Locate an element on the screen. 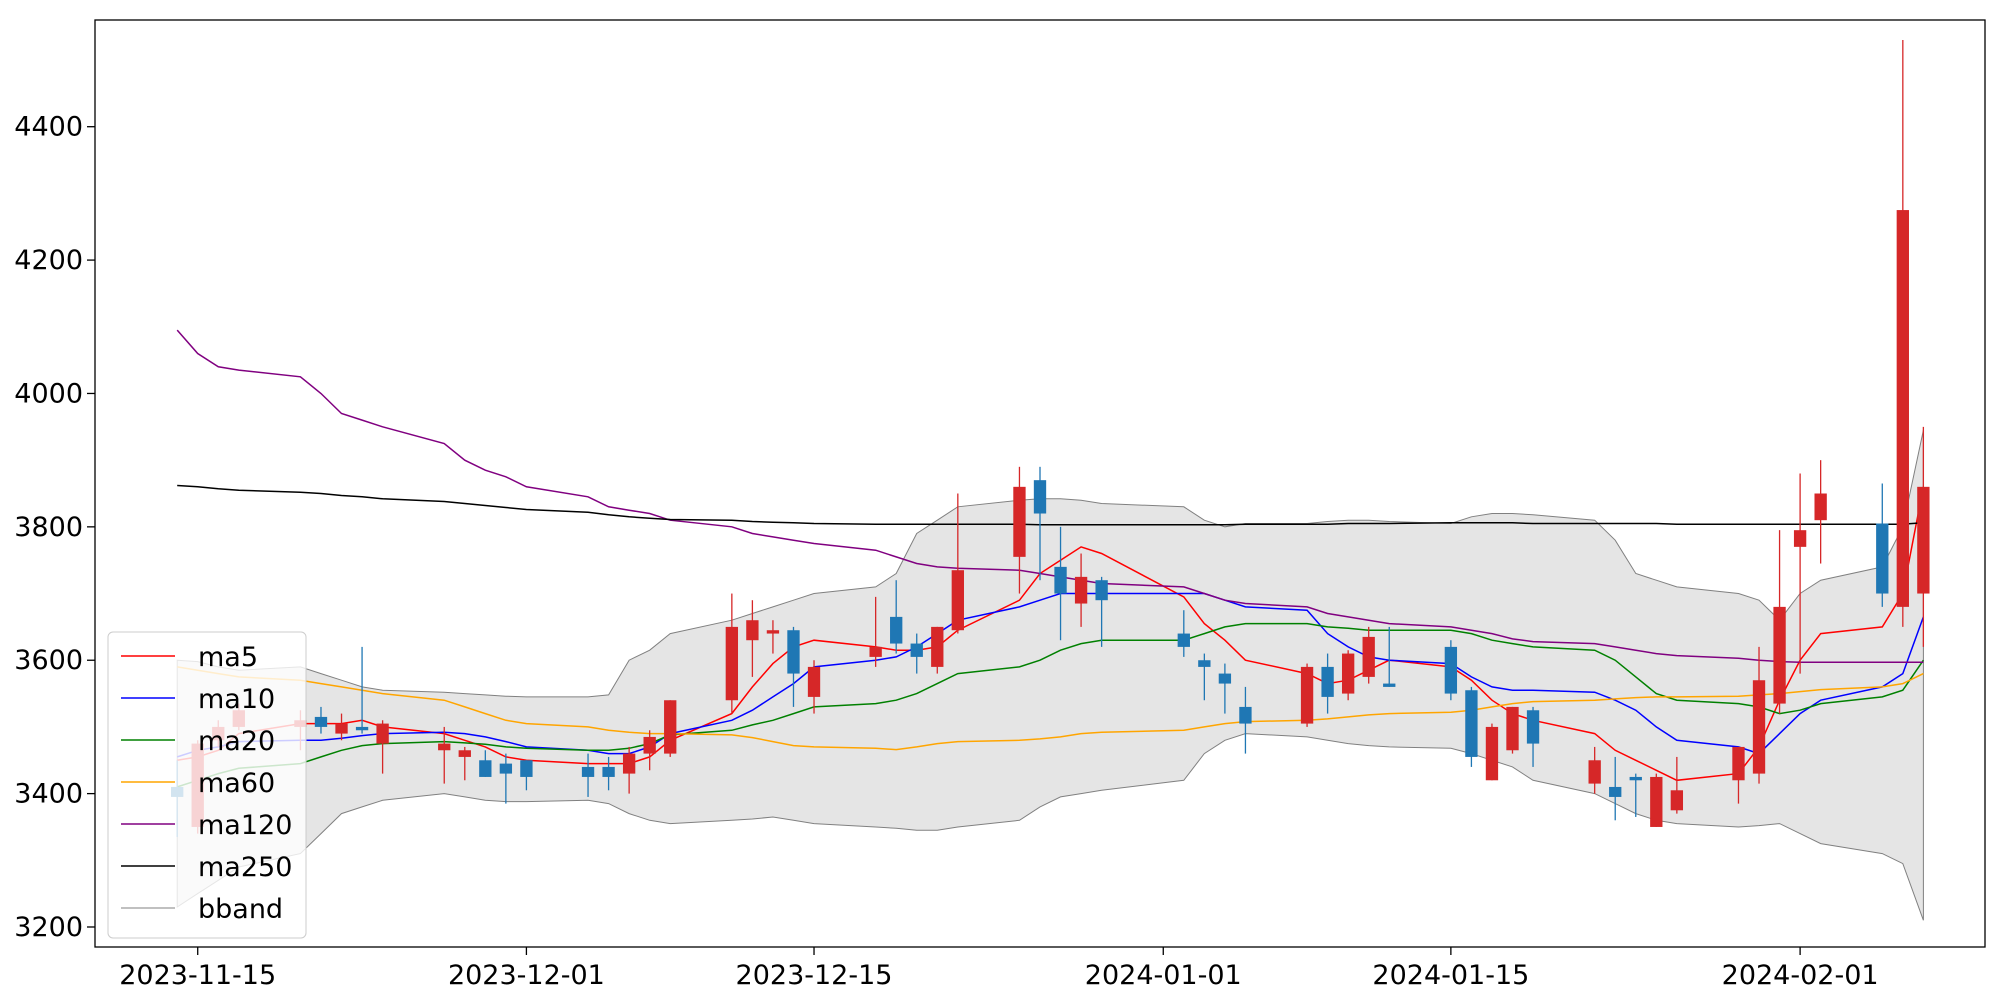 Image resolution: width=2000 pixels, height=1000 pixels. y-tick-label: 3400 is located at coordinates (48, 794).